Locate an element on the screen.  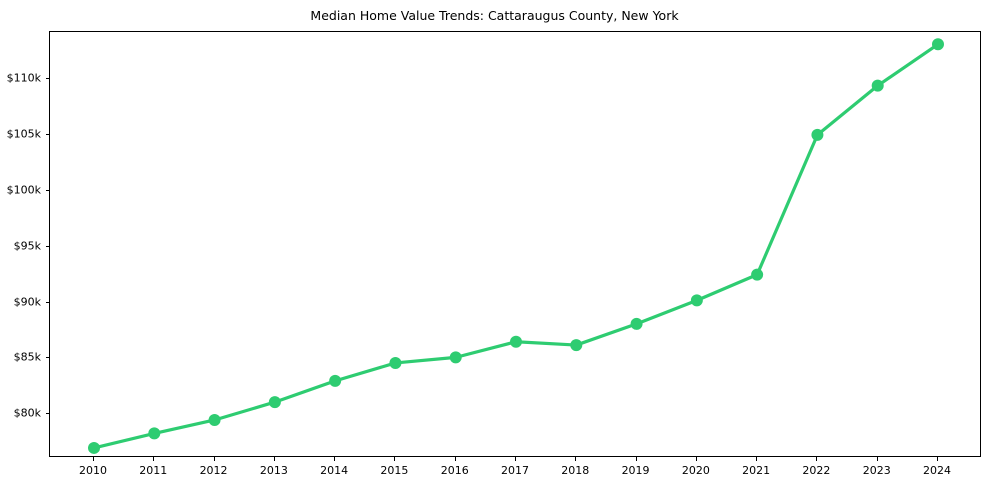
data-point-2019 is located at coordinates (636, 323).